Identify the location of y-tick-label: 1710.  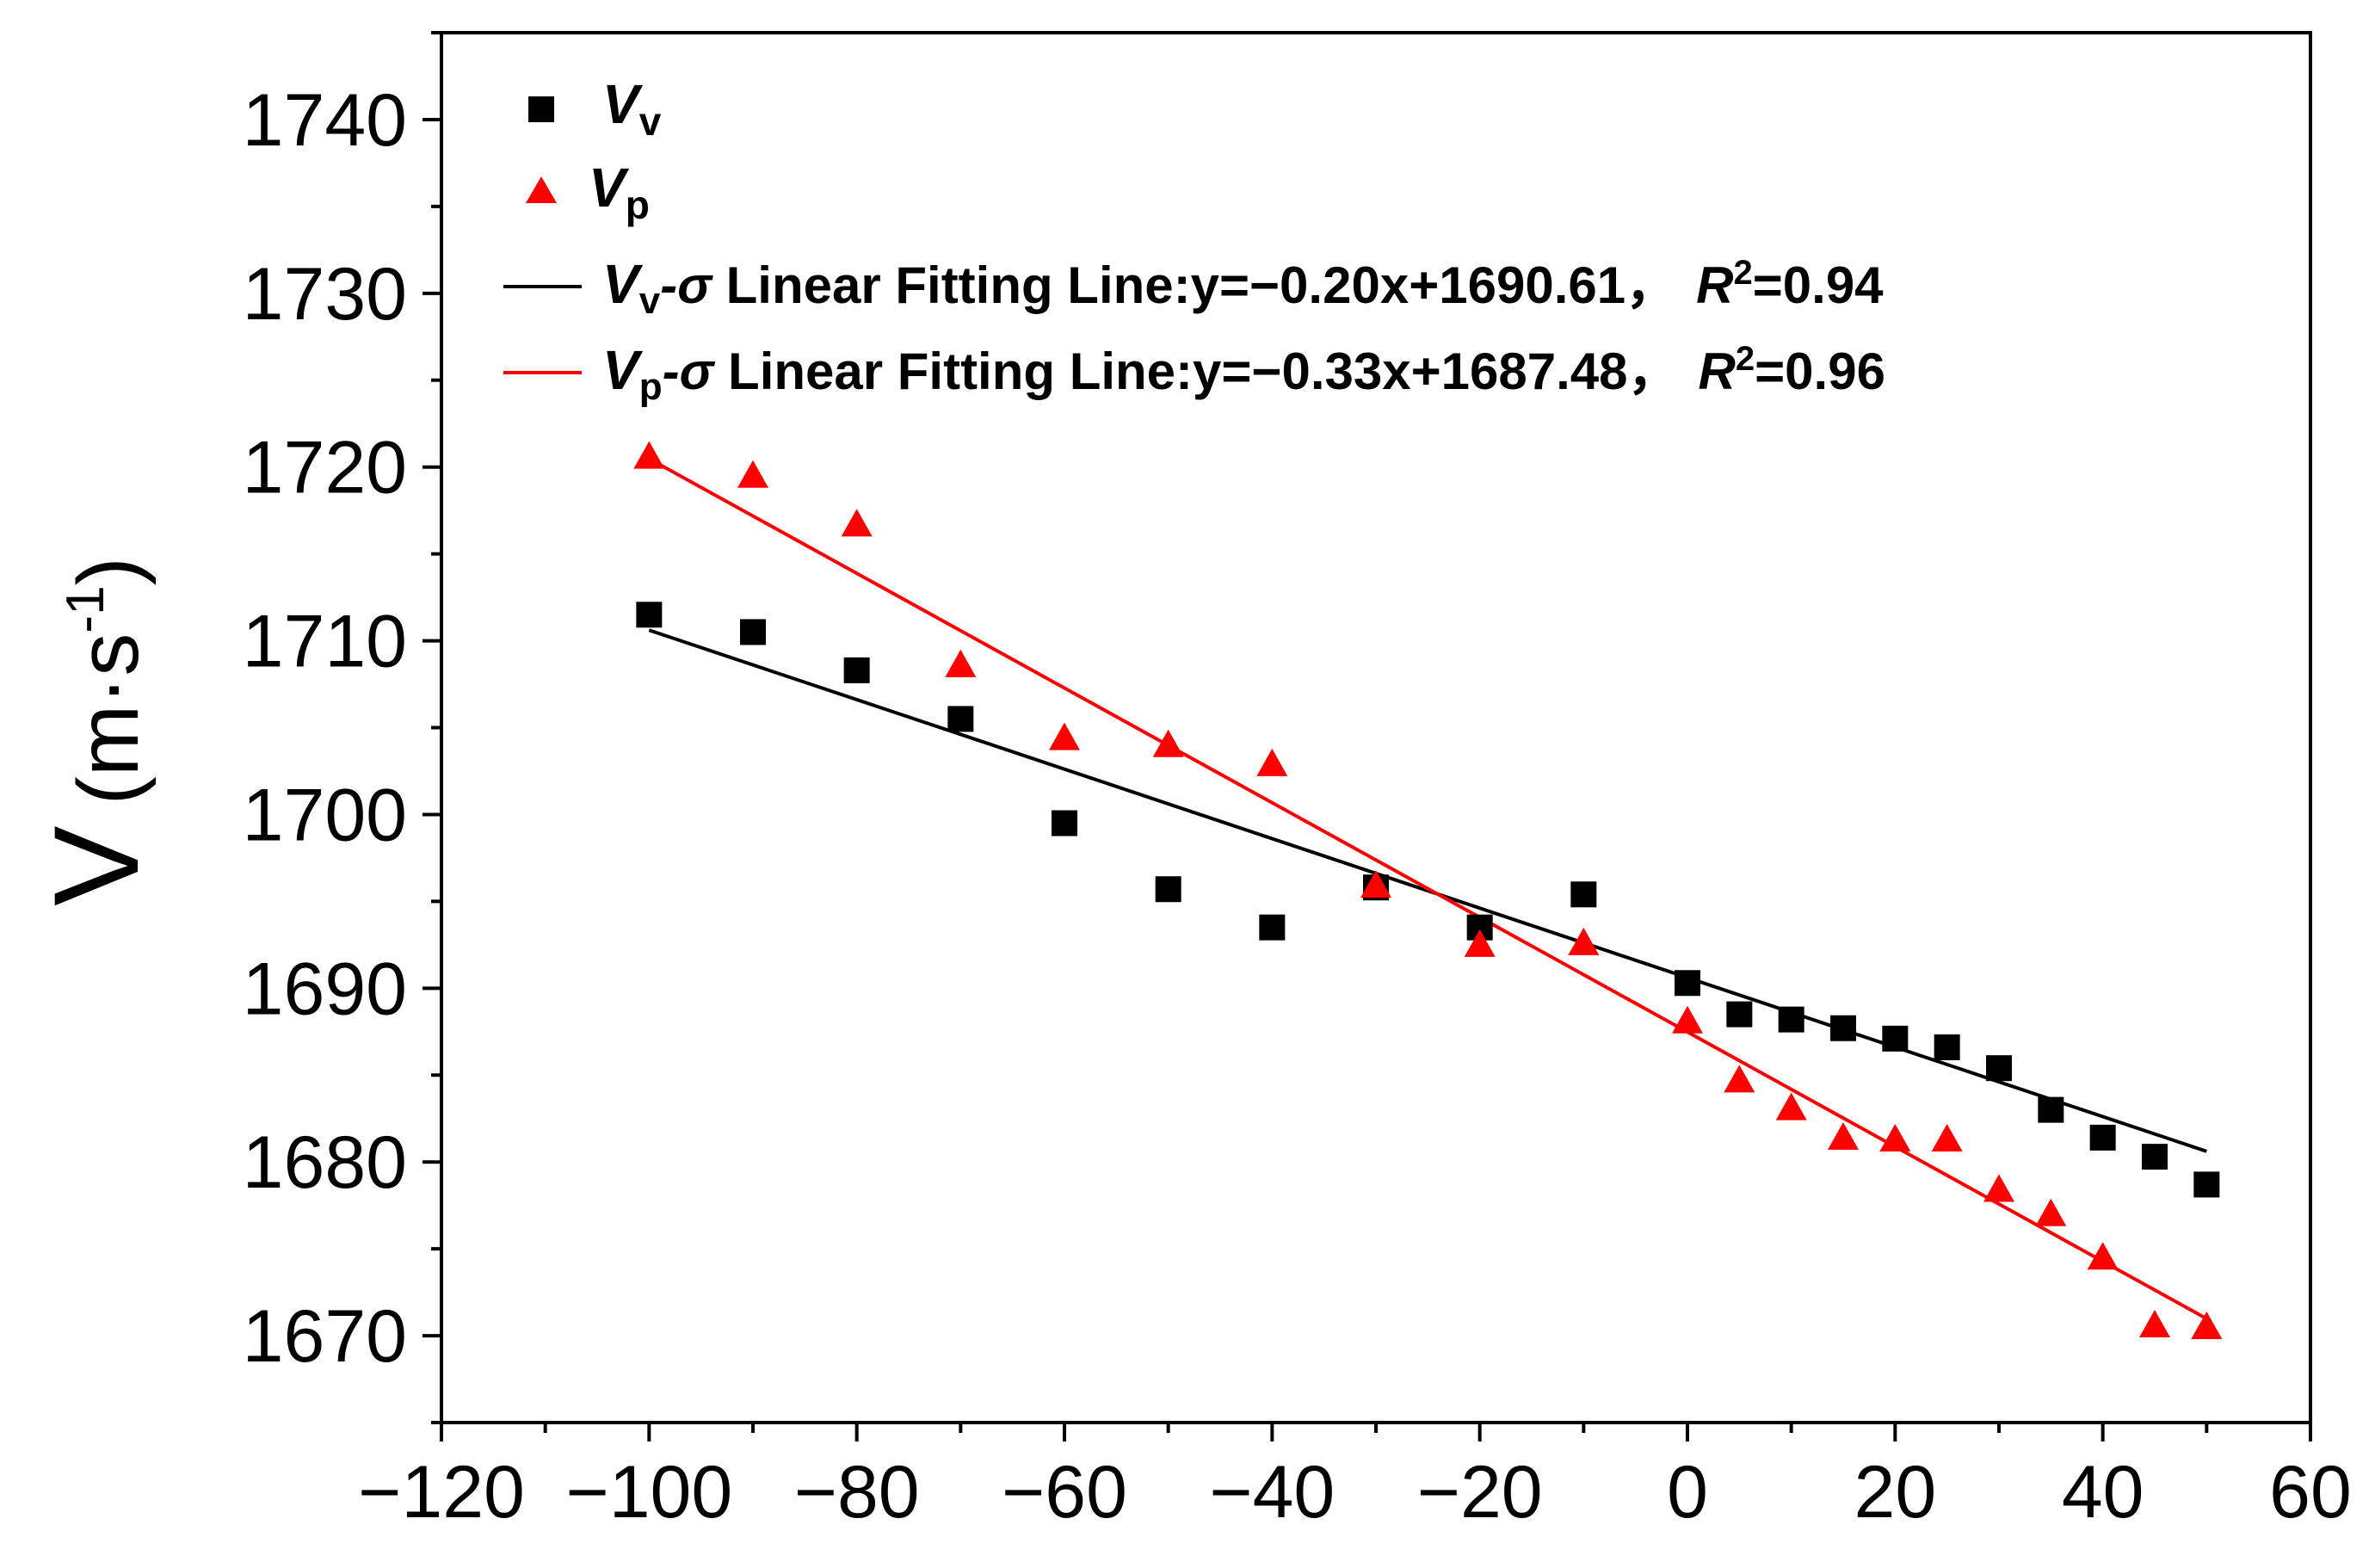
(325, 642).